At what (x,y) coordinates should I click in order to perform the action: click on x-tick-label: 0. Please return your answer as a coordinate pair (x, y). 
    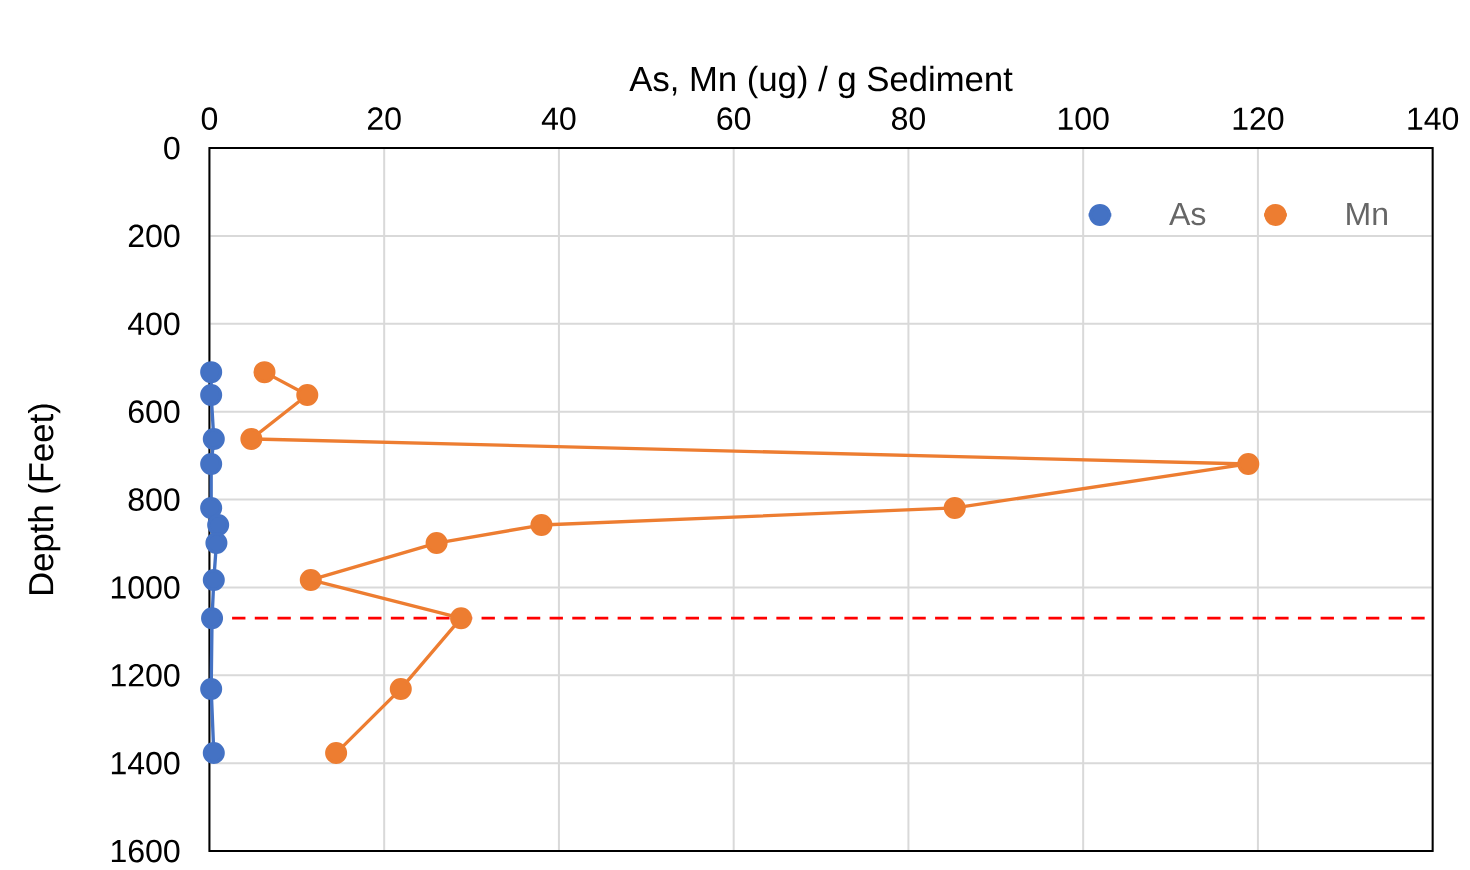
    Looking at the image, I should click on (209, 119).